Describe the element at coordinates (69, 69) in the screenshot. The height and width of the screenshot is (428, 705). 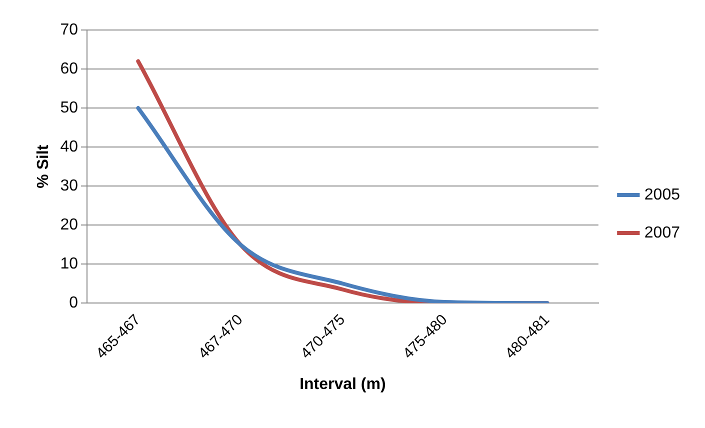
I see `y-tick-label: 60` at that location.